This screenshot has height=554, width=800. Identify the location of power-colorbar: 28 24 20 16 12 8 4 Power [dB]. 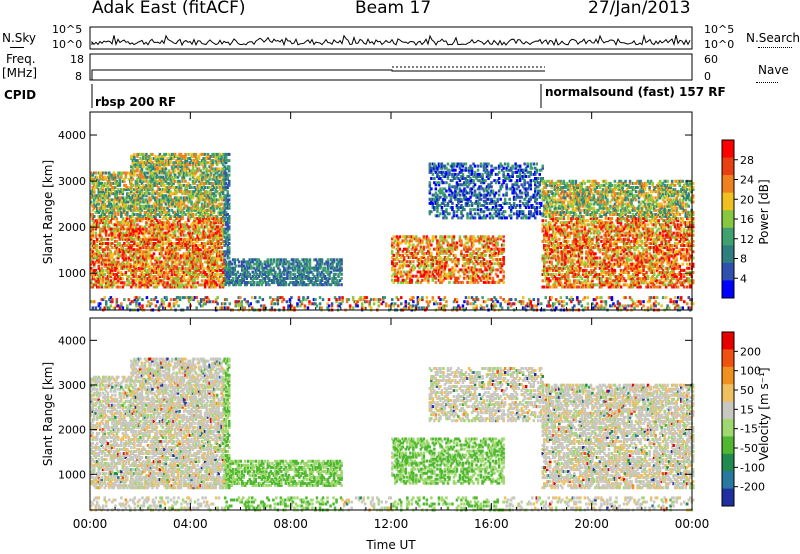
(746, 219).